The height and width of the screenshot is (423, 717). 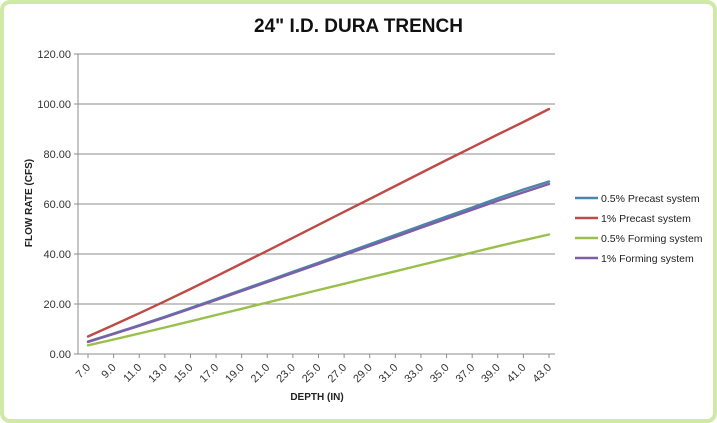 What do you see at coordinates (184, 374) in the screenshot?
I see `x-tick-label: 15.0` at bounding box center [184, 374].